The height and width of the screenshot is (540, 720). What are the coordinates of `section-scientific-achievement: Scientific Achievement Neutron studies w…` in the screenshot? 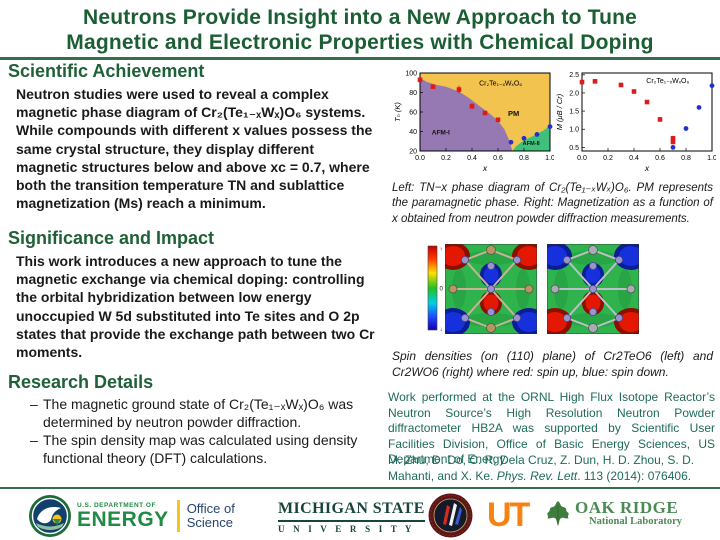 It's located at (192, 136).